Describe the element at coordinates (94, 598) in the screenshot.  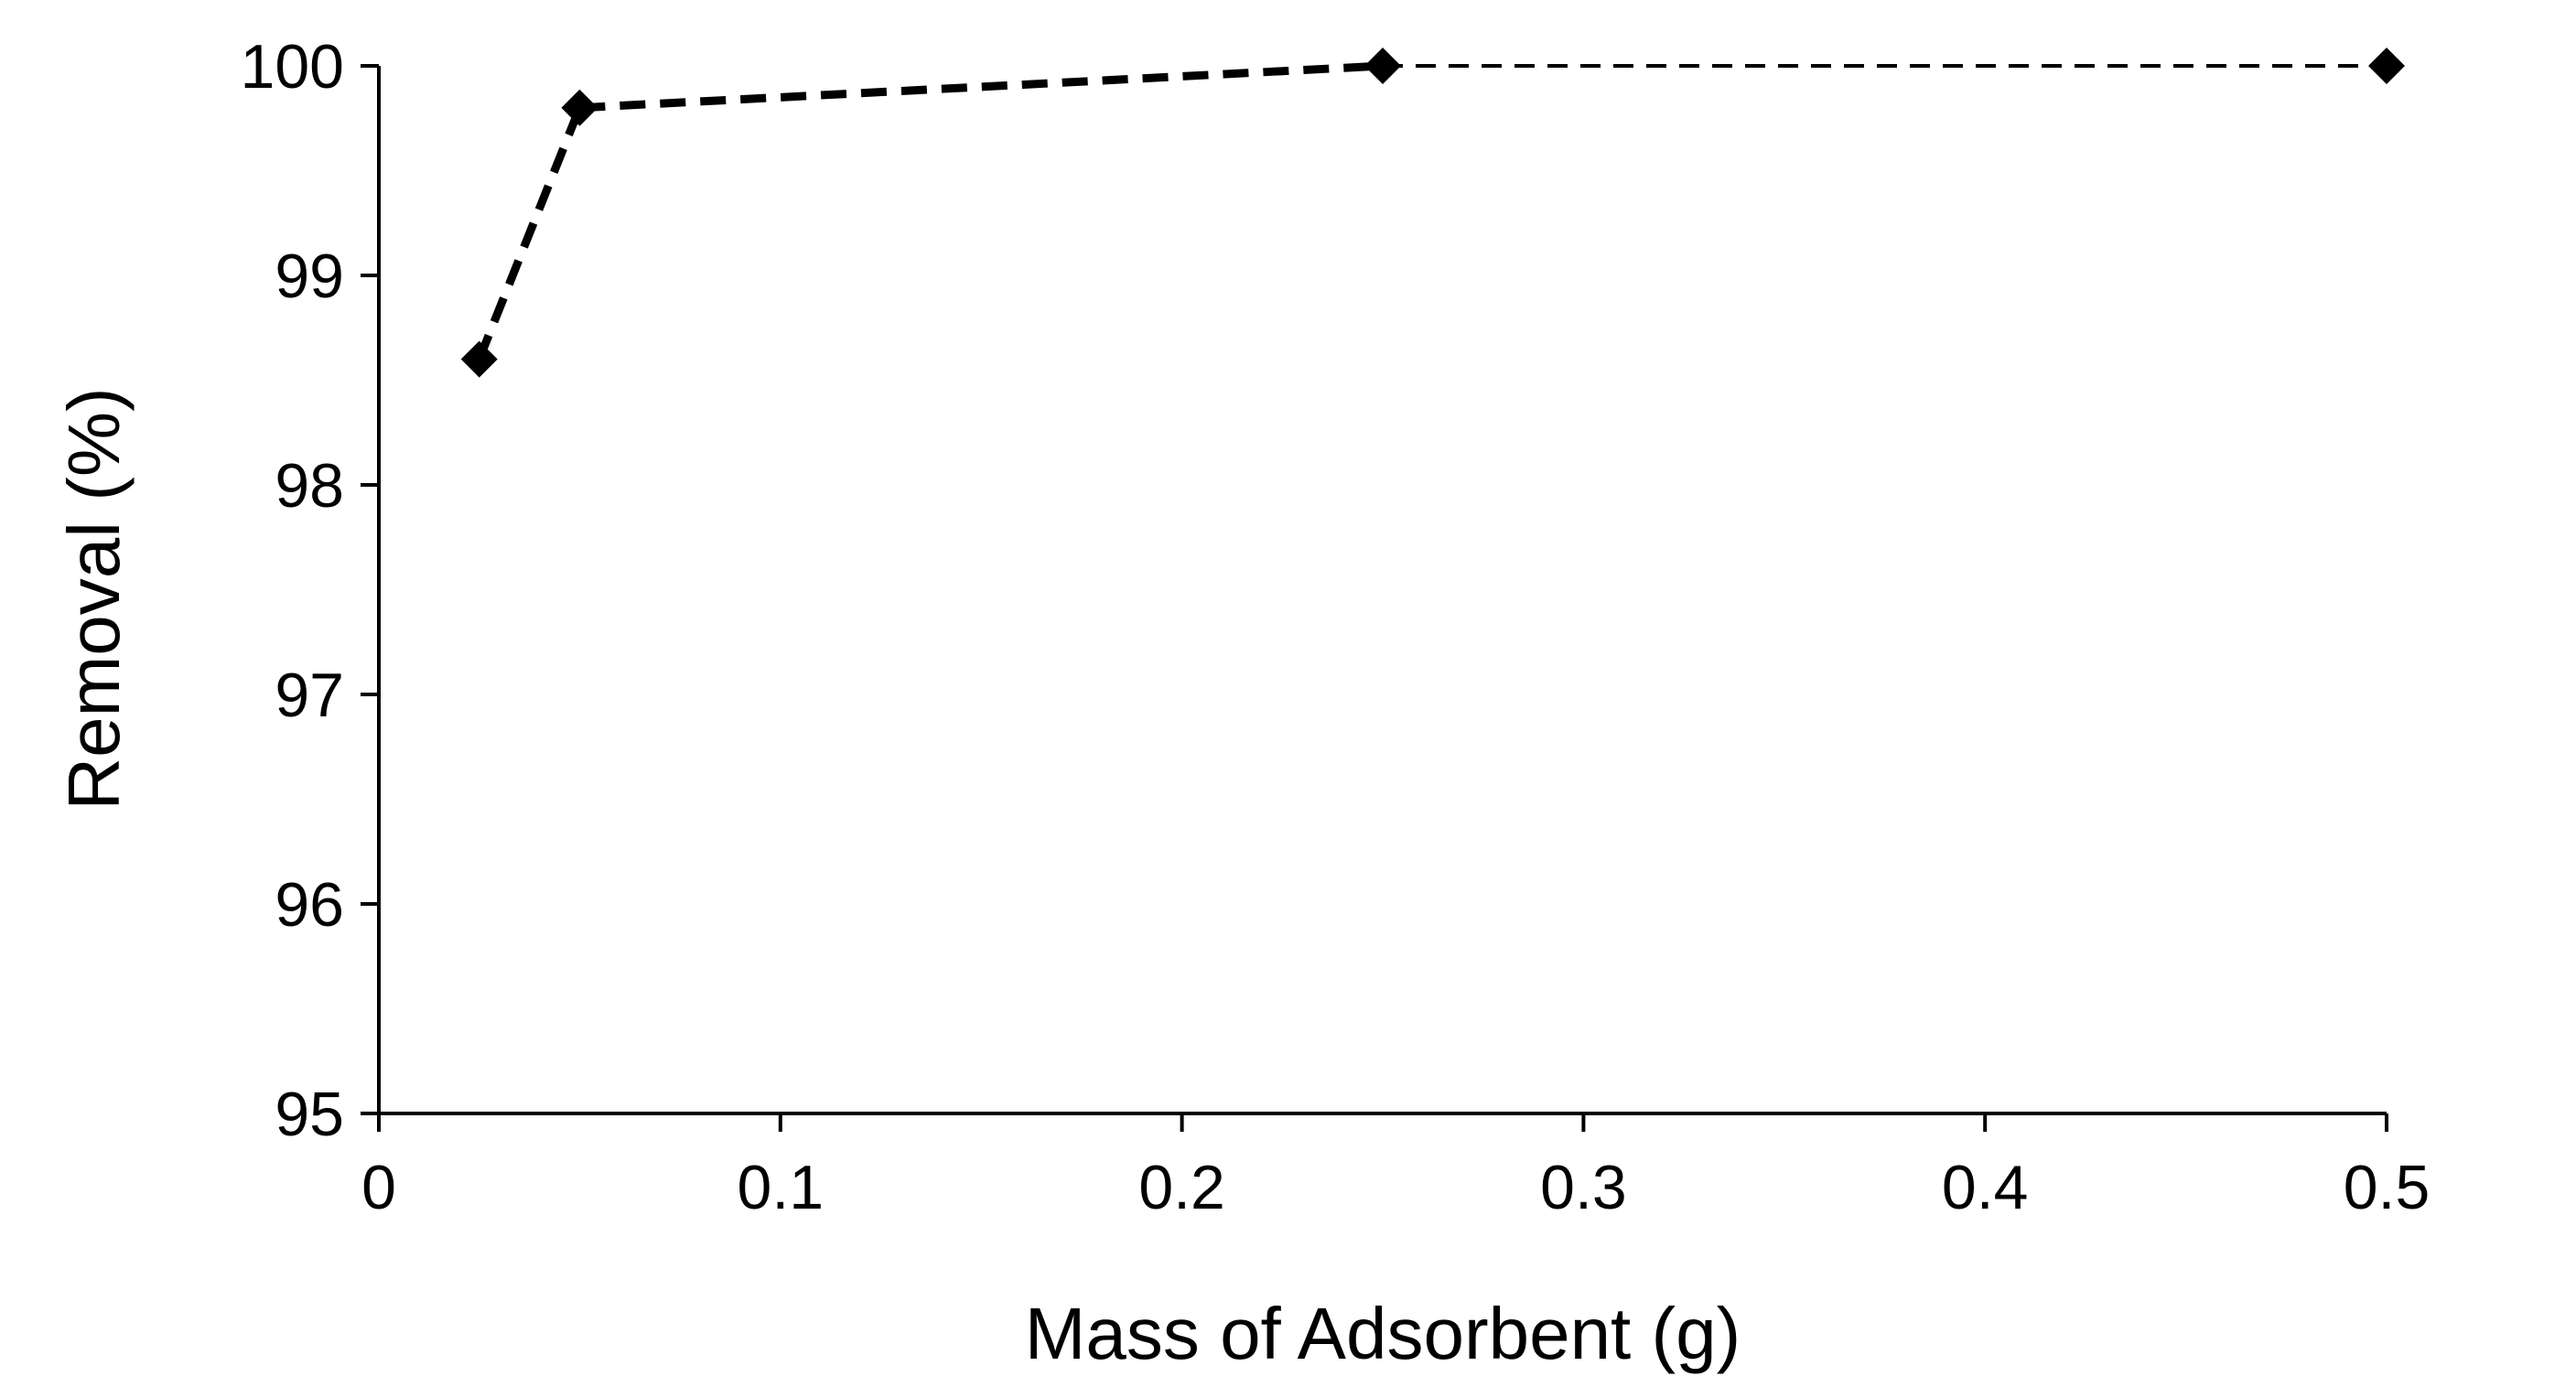
I see `y-axis-title: Removal (%)` at that location.